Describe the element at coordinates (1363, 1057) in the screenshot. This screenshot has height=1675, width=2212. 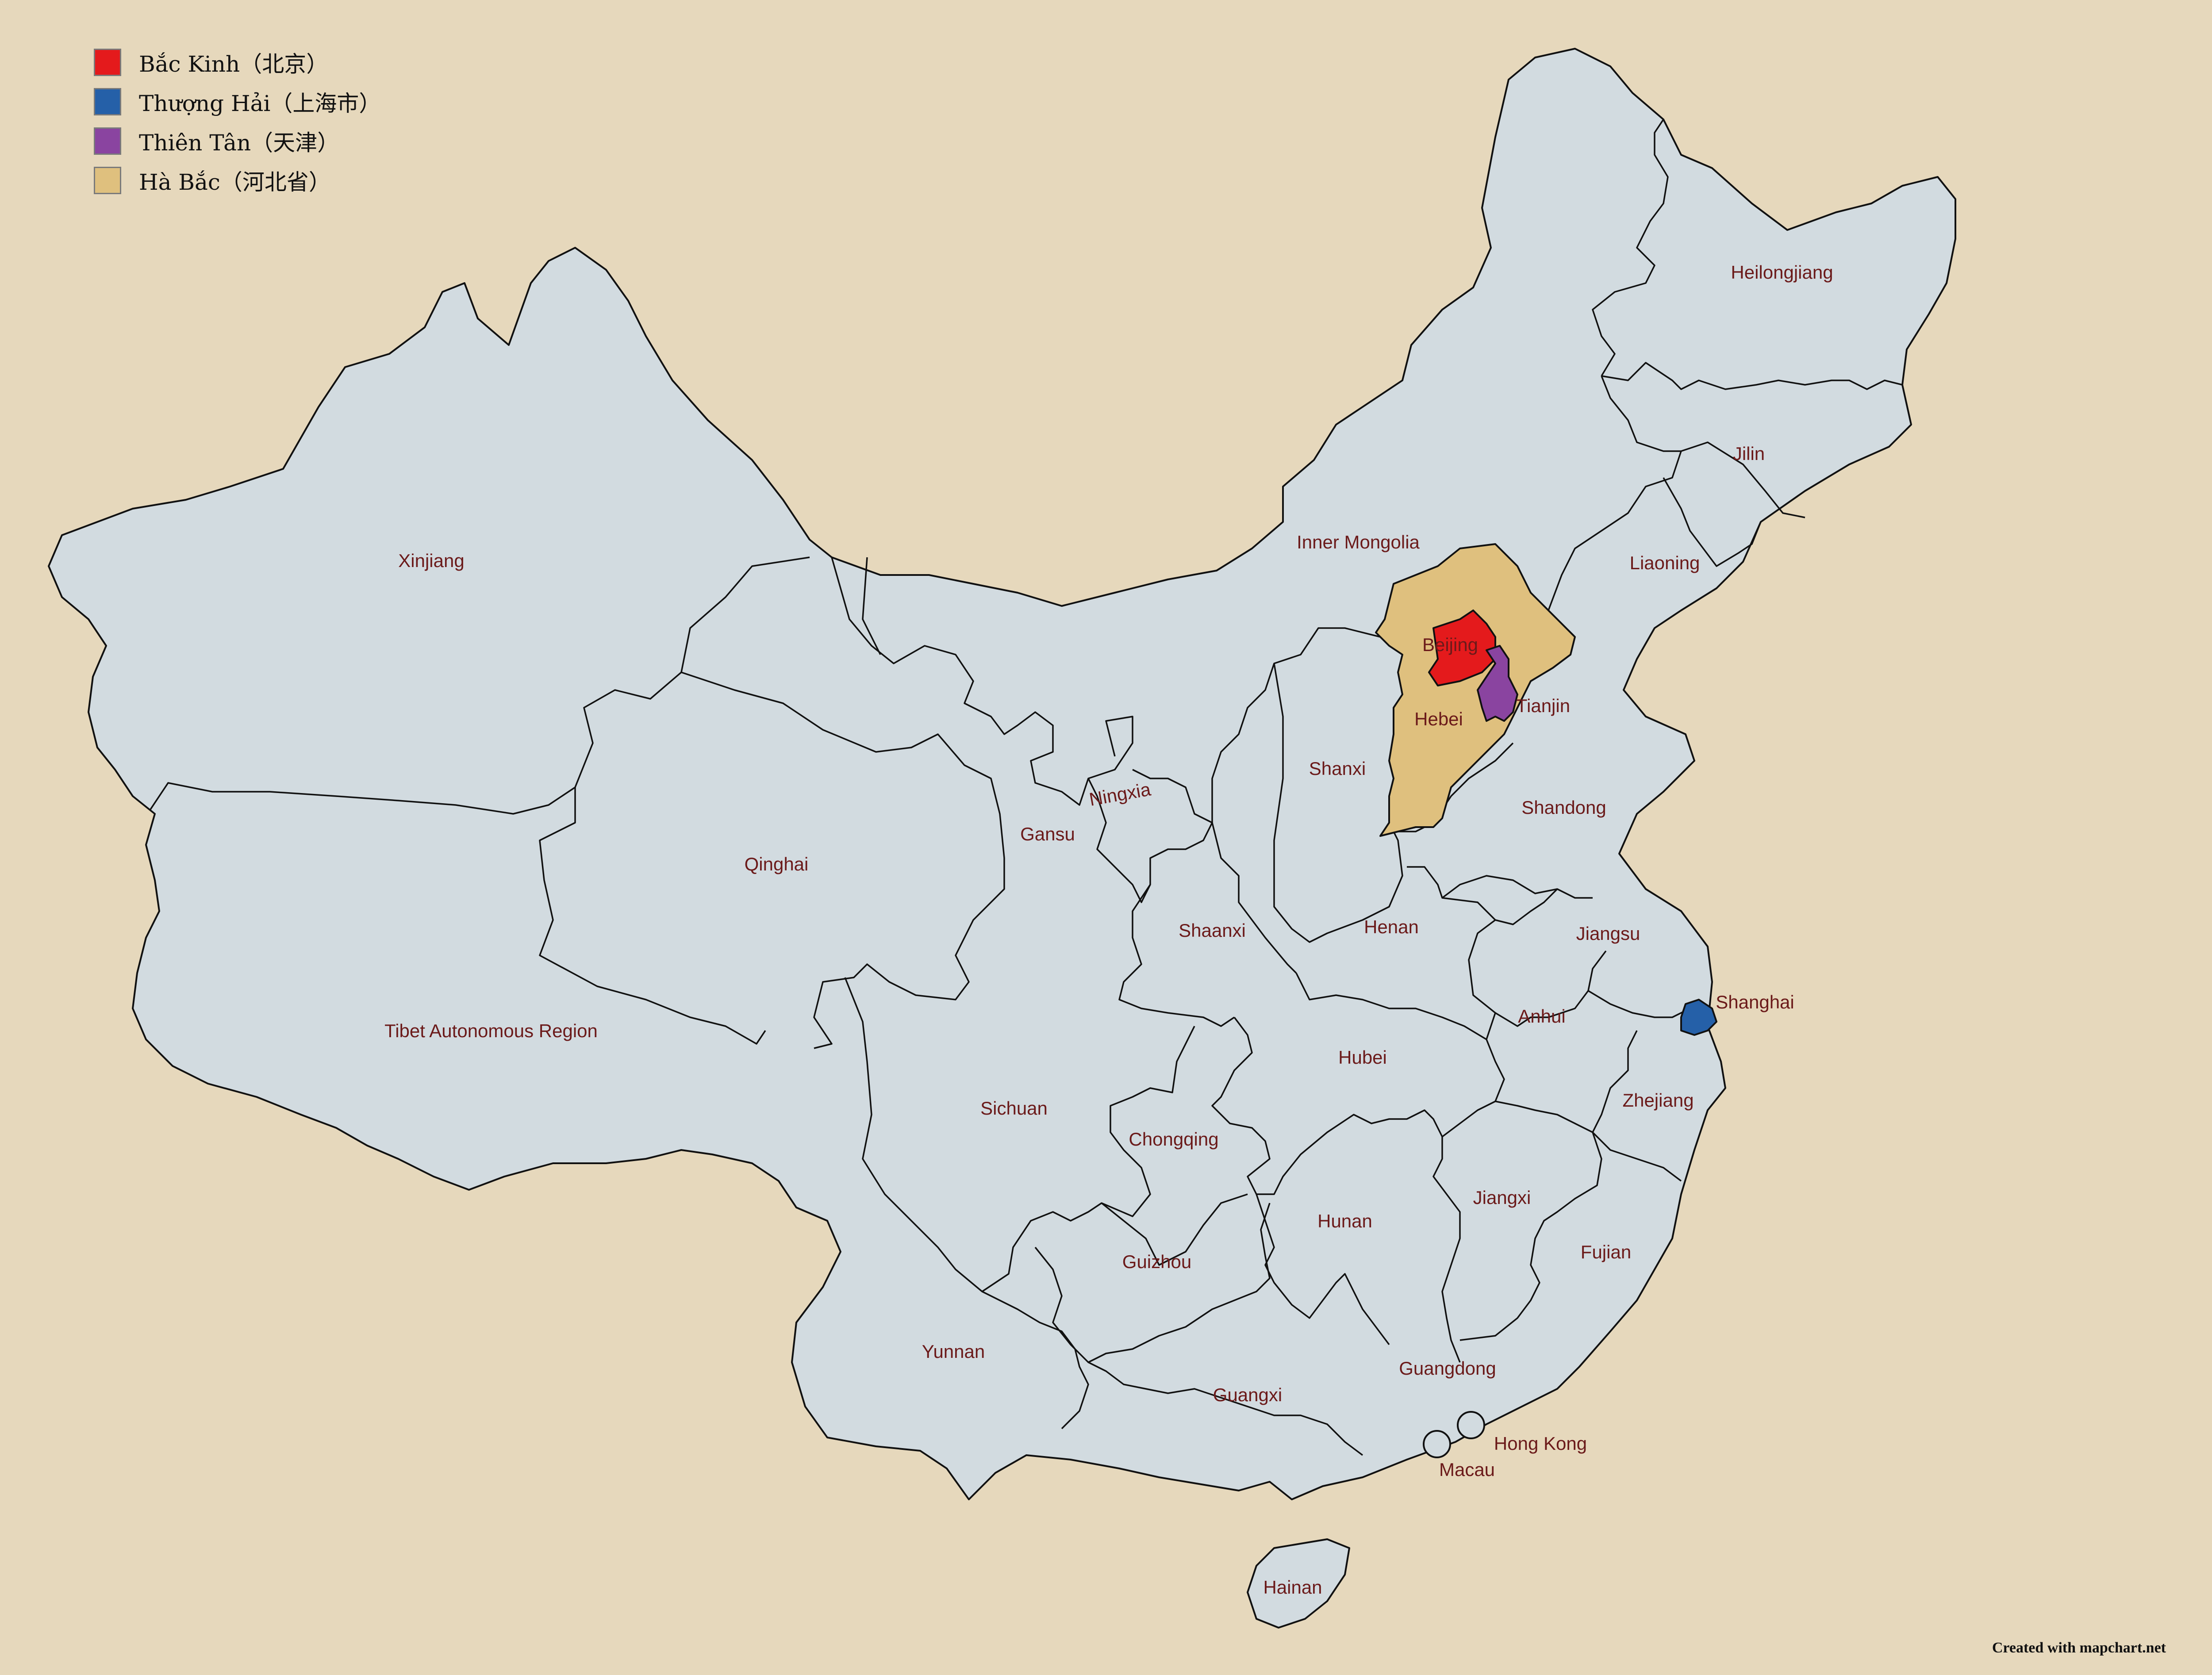
I see `label-hubei: Hubei` at that location.